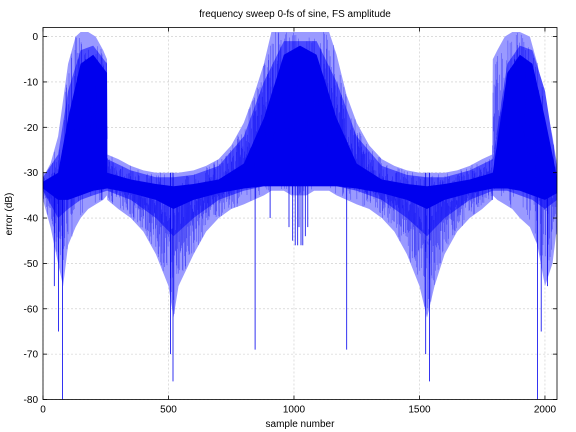 This screenshot has width=576, height=432. What do you see at coordinates (419, 410) in the screenshot?
I see `x-tick-label: 1500` at bounding box center [419, 410].